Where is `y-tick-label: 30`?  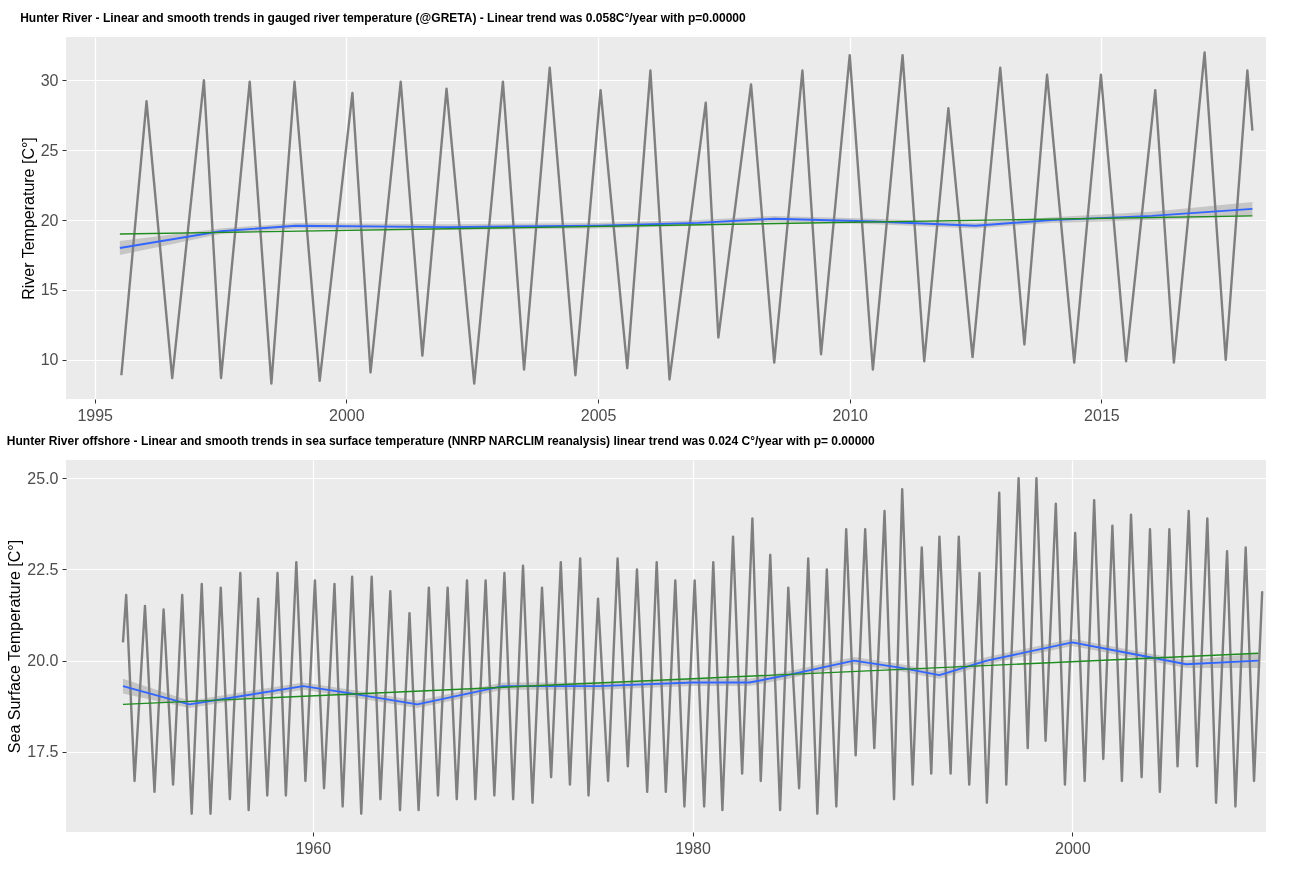
y-tick-label: 30 is located at coordinates (49, 80).